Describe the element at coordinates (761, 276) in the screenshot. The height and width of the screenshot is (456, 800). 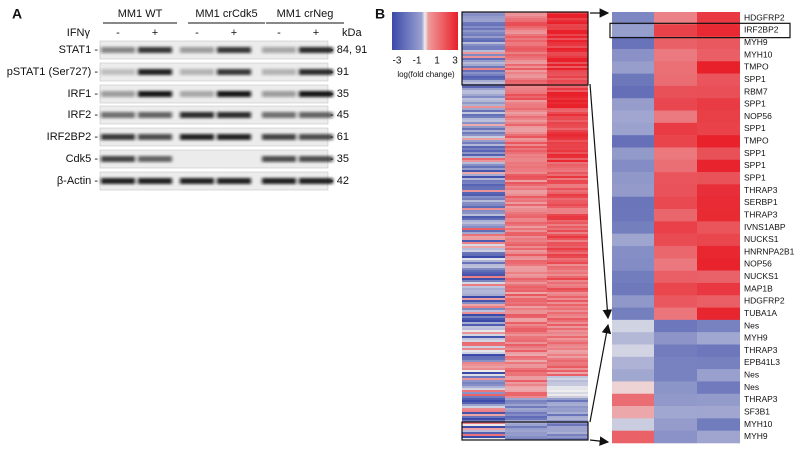
I see `gene-label: NUCKS1` at that location.